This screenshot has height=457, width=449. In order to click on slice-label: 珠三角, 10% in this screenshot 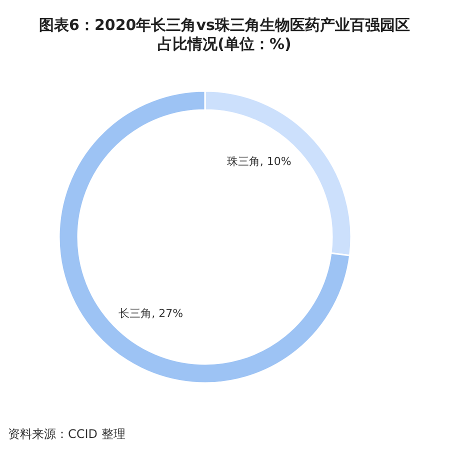, I will do `click(259, 161)`.